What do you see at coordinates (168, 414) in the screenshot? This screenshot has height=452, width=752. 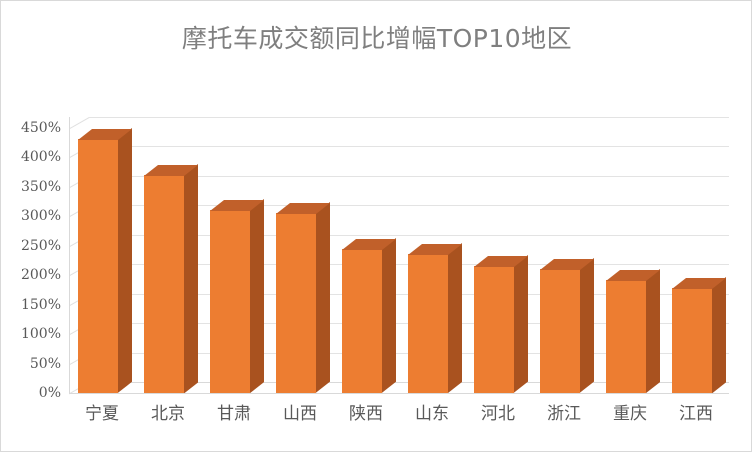 I see `x-tick-label-北京: 北京` at bounding box center [168, 414].